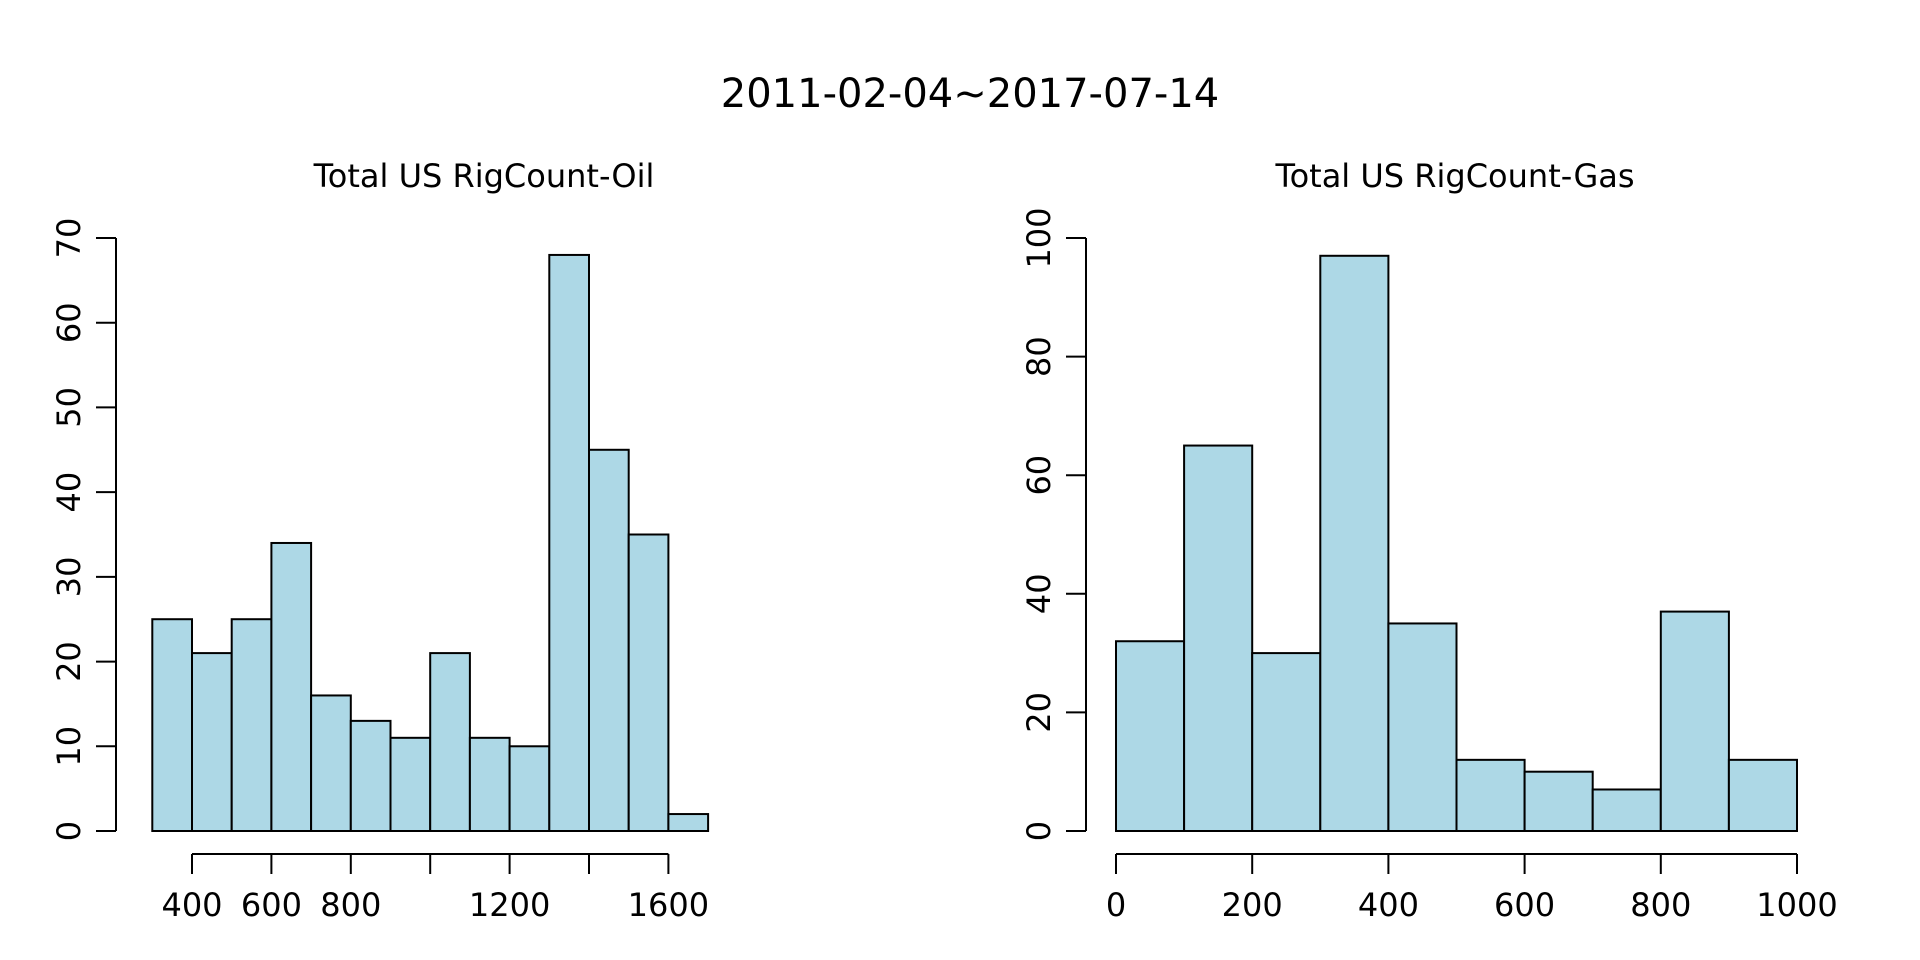  What do you see at coordinates (1660, 905) in the screenshot?
I see `gas-x-tick-label: 800` at bounding box center [1660, 905].